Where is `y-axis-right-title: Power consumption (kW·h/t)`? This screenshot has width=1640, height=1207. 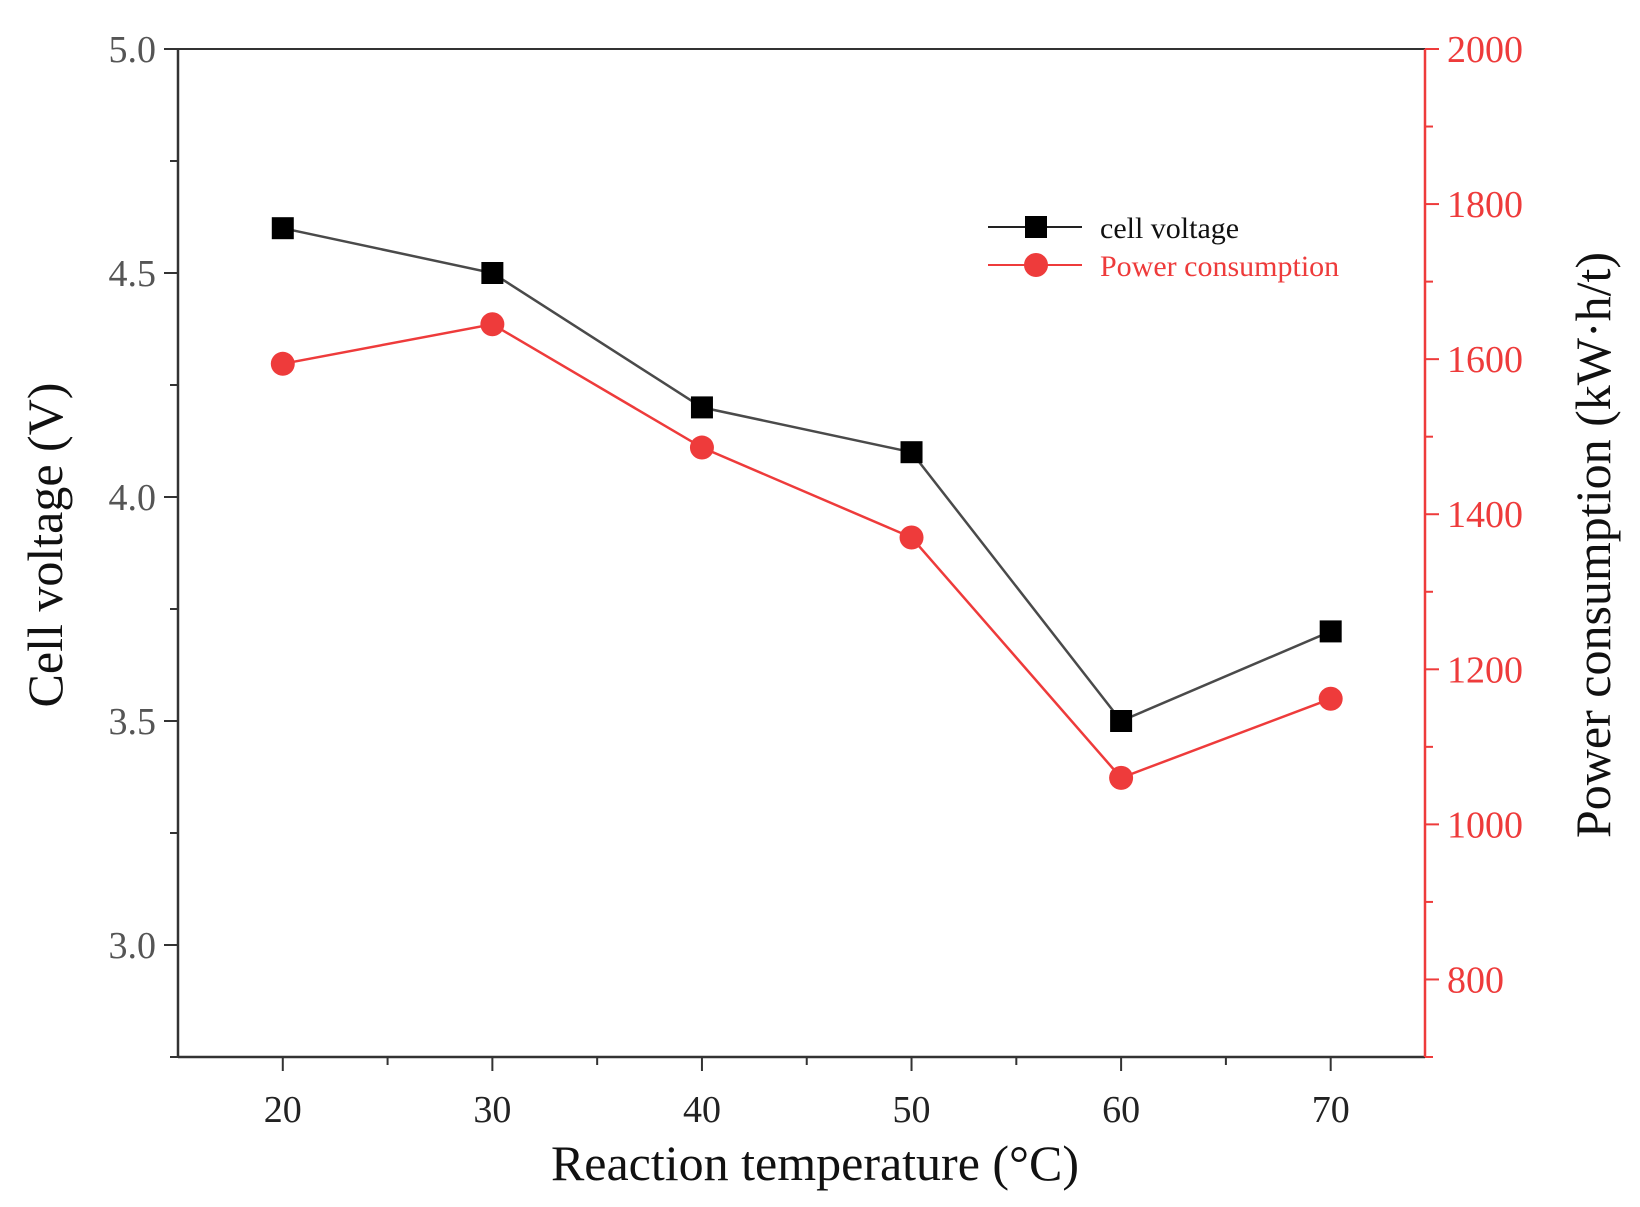 y-axis-right-title: Power consumption (kW·h/t) is located at coordinates (1593, 545).